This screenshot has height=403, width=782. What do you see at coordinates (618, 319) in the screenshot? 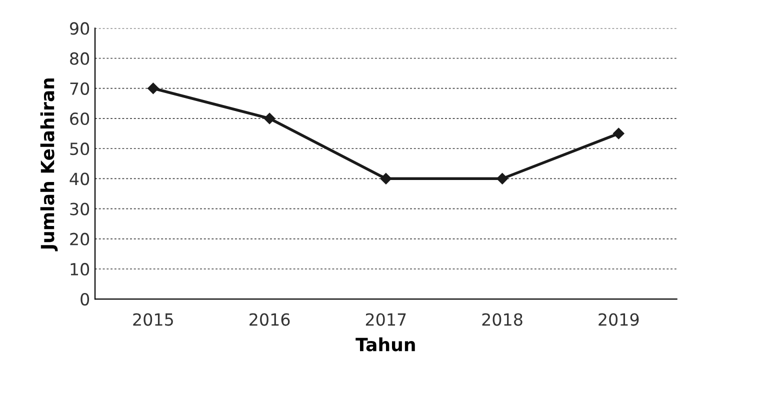
I see `x-tick-label: 2019` at bounding box center [618, 319].